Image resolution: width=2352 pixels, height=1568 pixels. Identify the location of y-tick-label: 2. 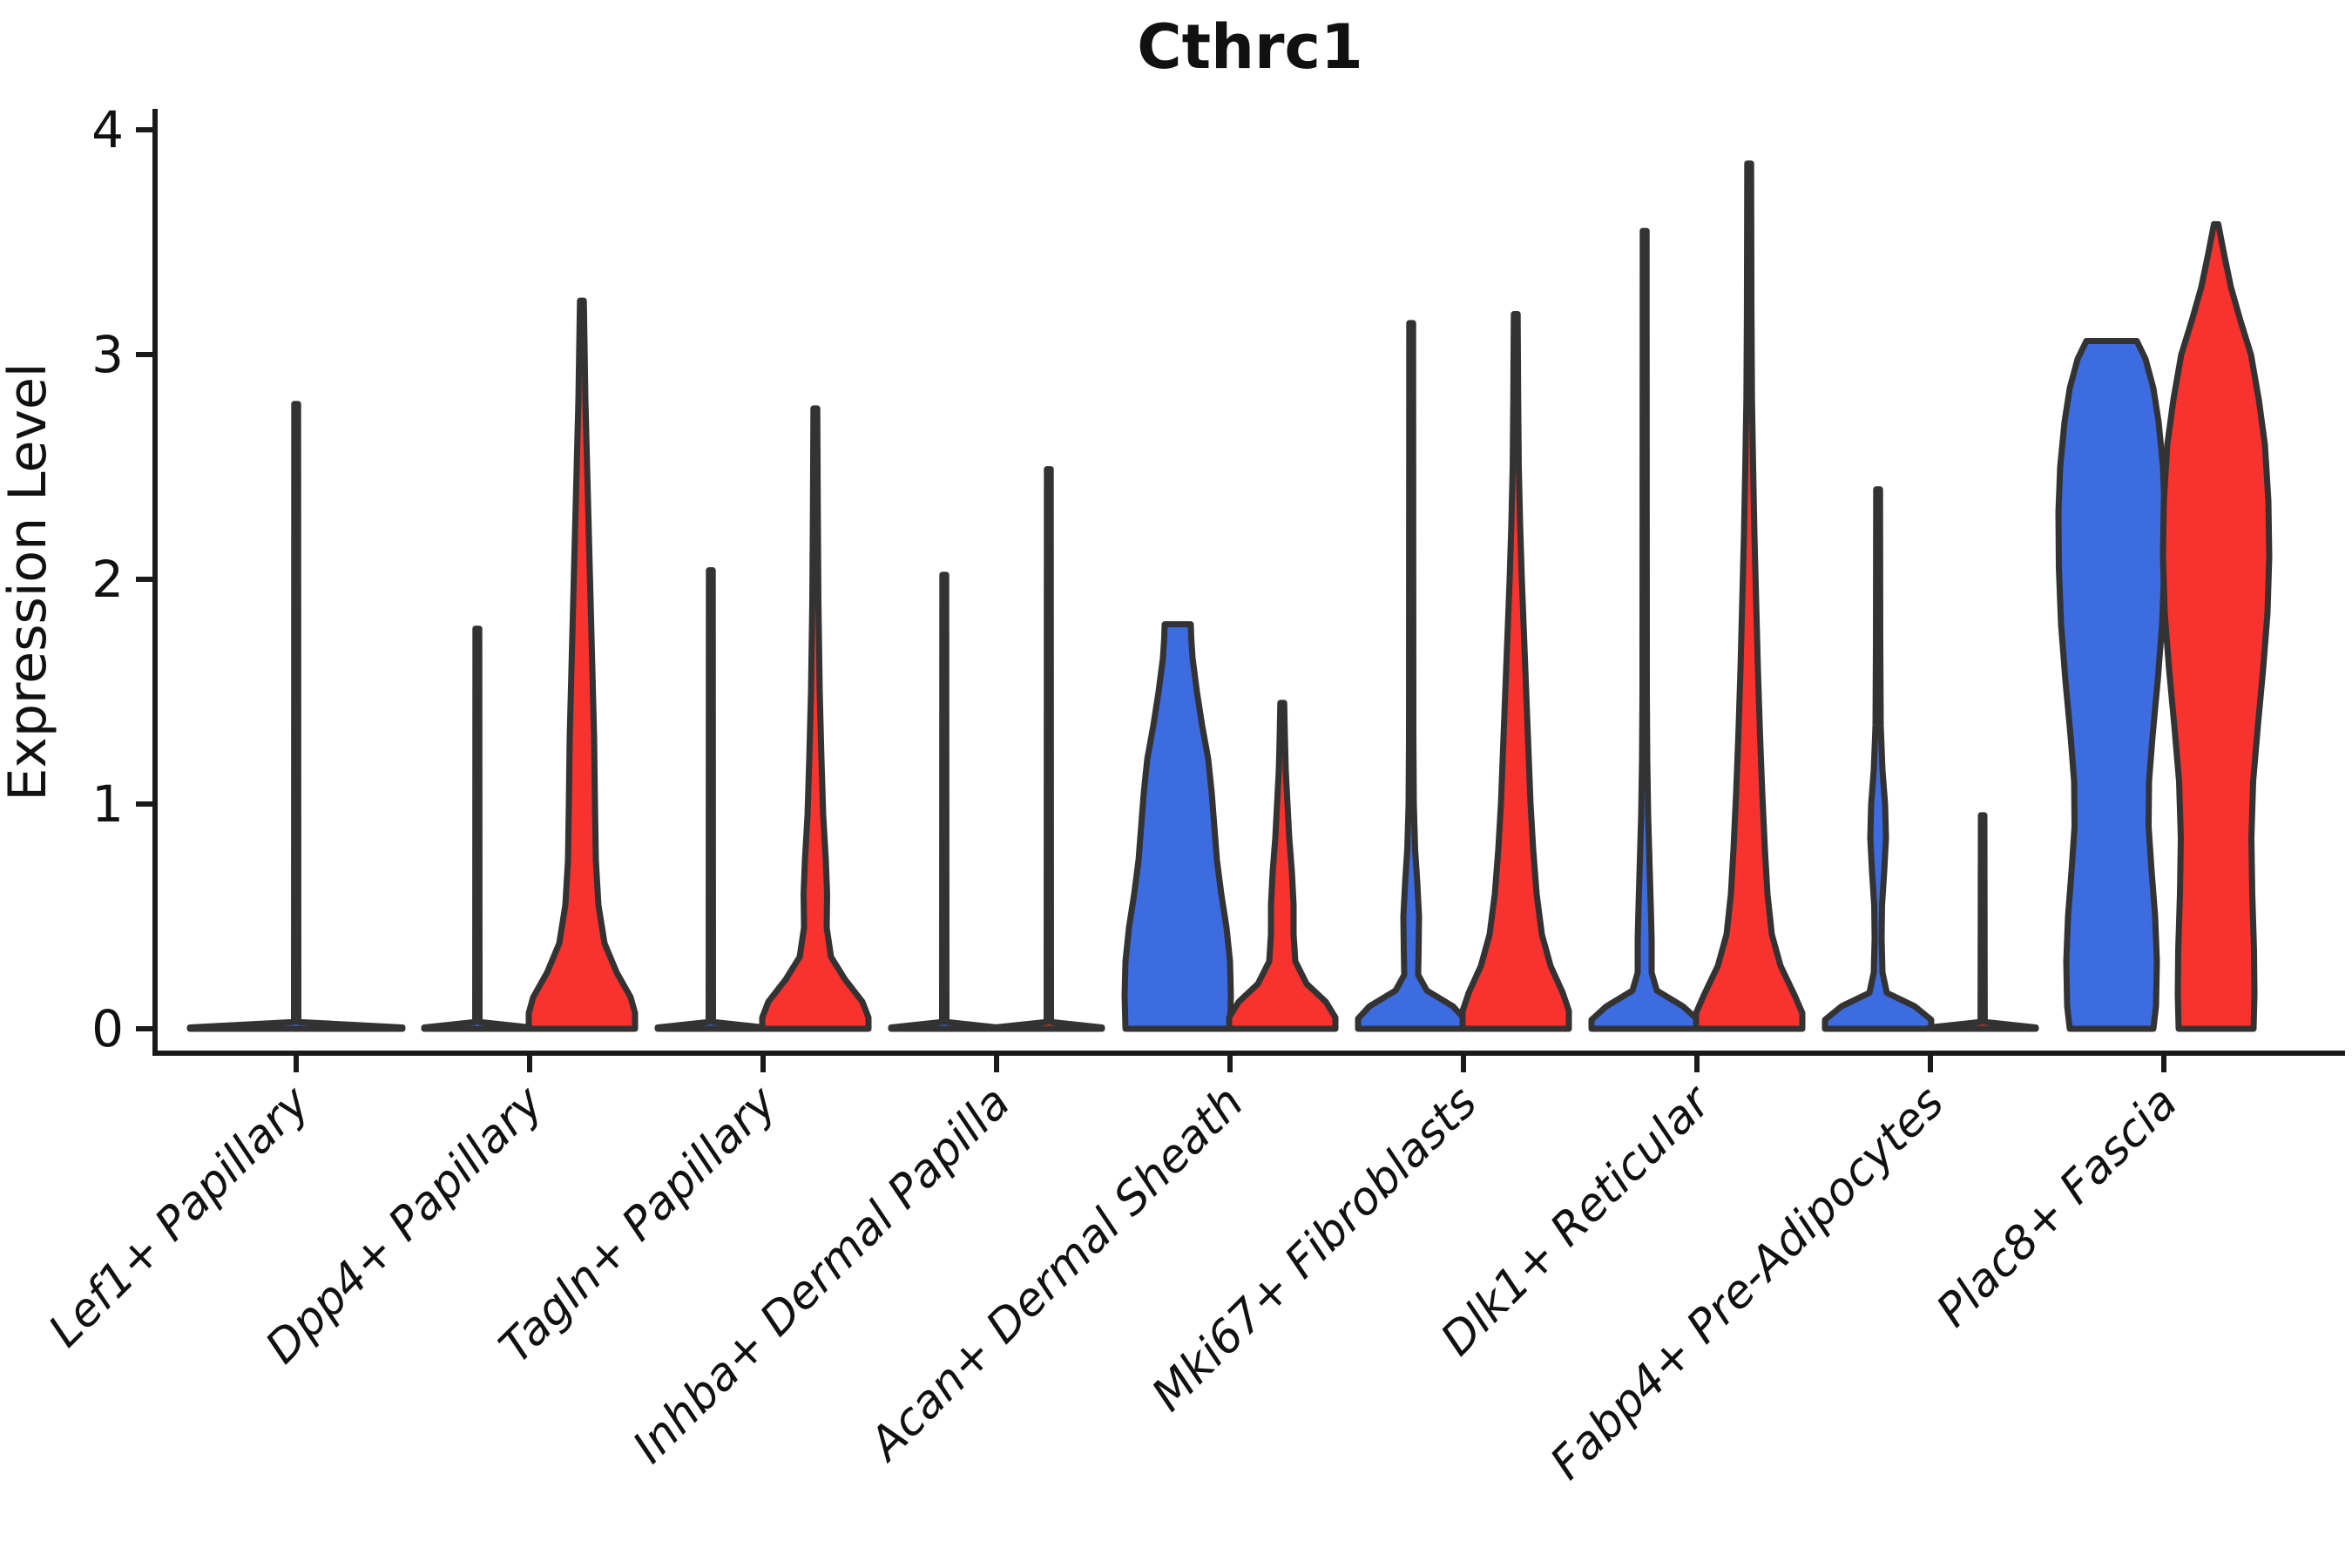
(107, 579).